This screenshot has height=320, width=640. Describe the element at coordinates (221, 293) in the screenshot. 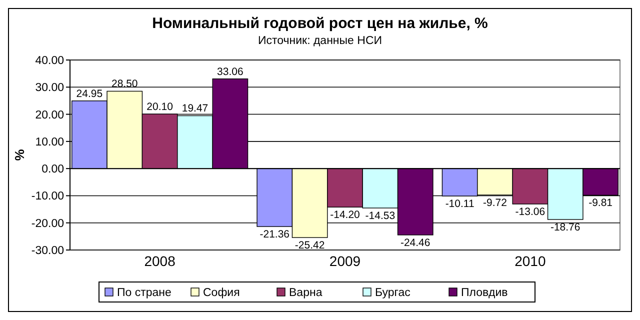

I see `legend-label: София` at that location.